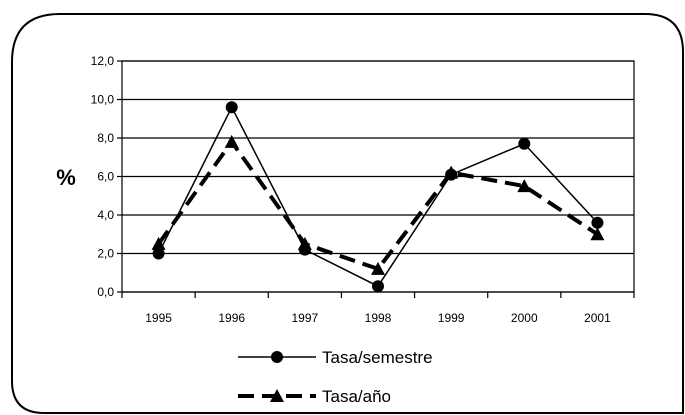  What do you see at coordinates (356, 396) in the screenshot?
I see `legend-label: Tasa/año` at bounding box center [356, 396].